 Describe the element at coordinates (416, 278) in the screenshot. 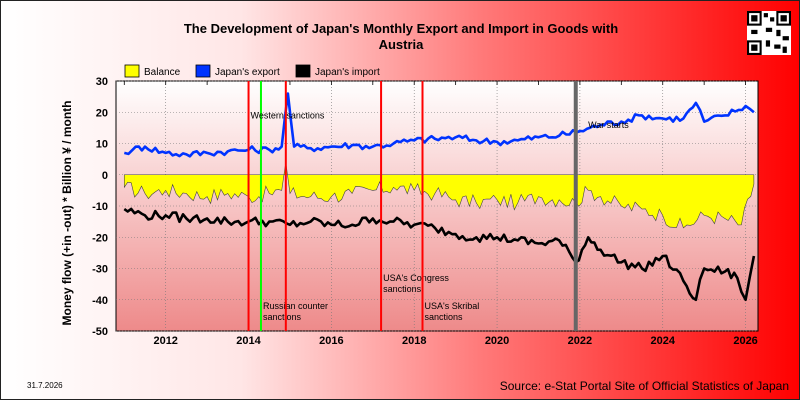

I see `event-label: USA's Congress` at that location.